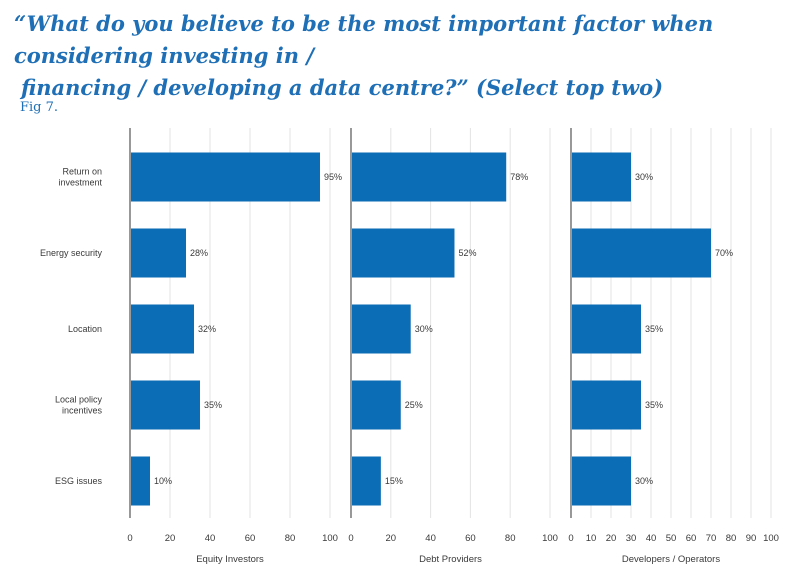 The image size is (810, 572). What do you see at coordinates (671, 538) in the screenshot?
I see `x-tick-label: 50` at bounding box center [671, 538].